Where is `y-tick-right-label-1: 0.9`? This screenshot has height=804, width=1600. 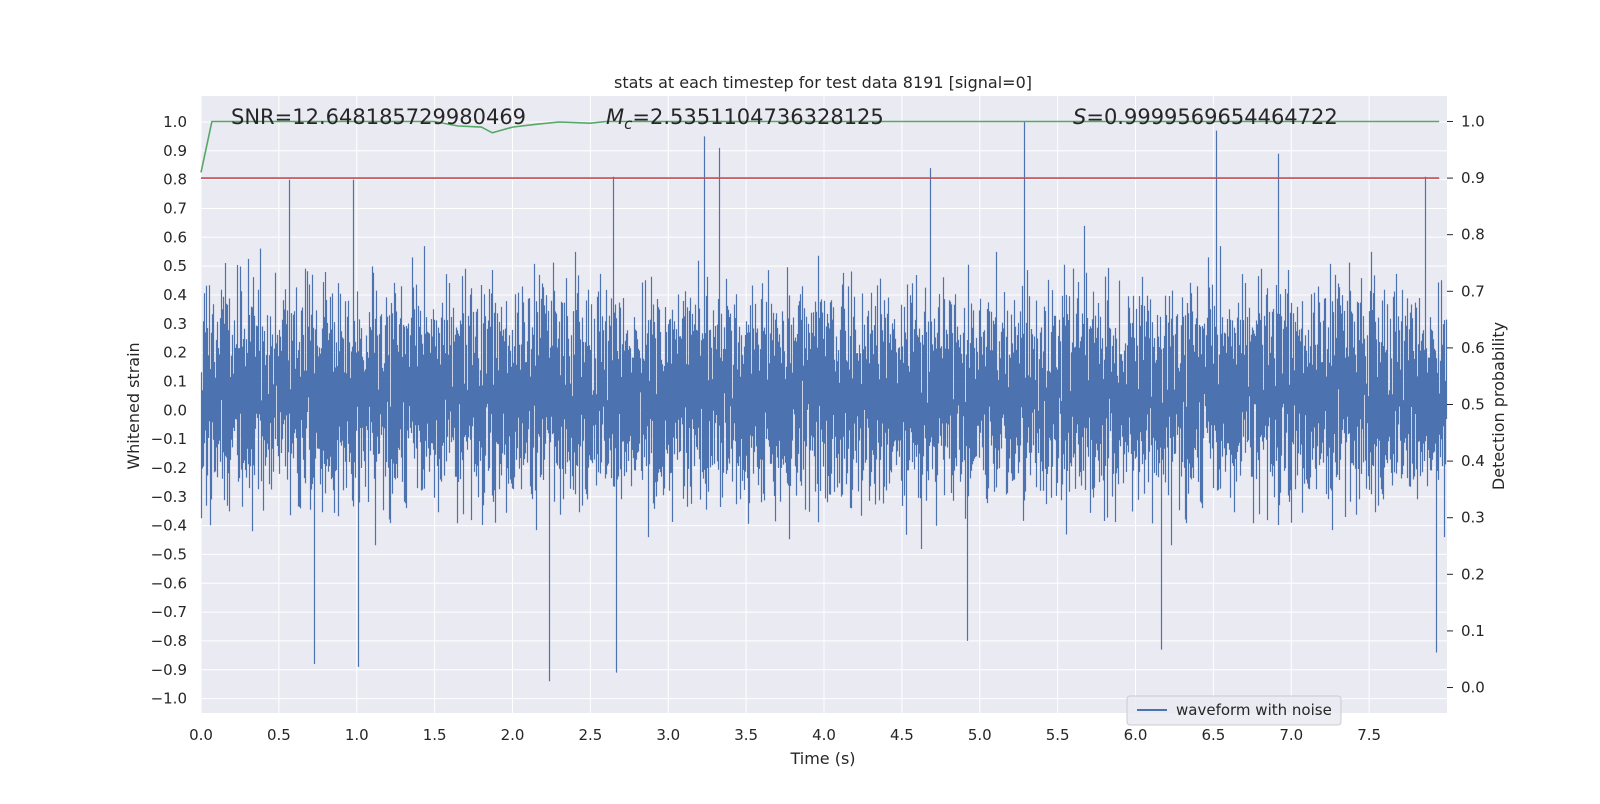 y-tick-right-label-1: 0.9 is located at coordinates (1473, 178).